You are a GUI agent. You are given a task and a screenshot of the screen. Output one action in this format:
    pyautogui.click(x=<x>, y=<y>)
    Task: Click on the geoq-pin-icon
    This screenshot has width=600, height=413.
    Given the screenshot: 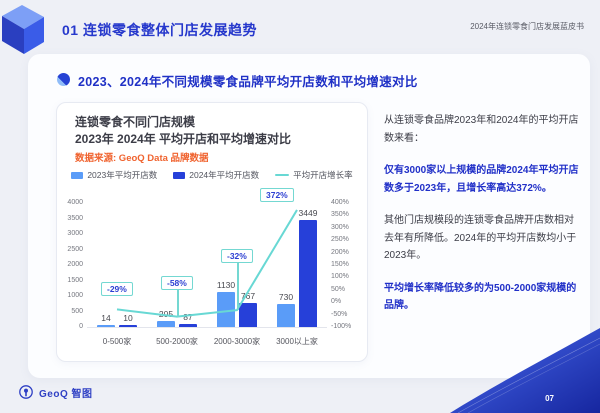 What is the action you would take?
    pyautogui.click(x=26, y=392)
    